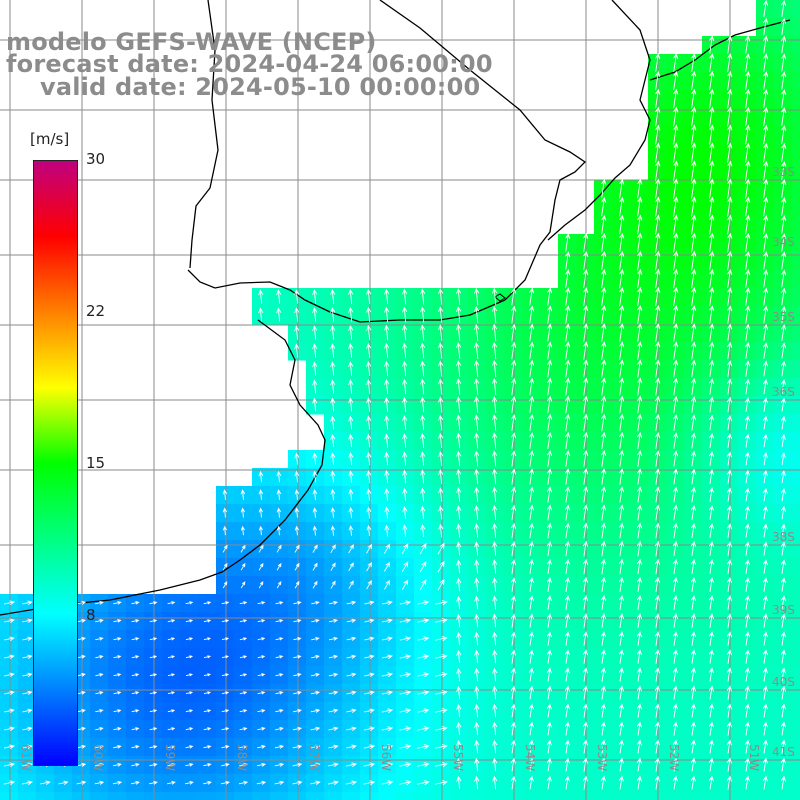  What do you see at coordinates (98, 757) in the screenshot?
I see `longitude-label: 60W` at bounding box center [98, 757].